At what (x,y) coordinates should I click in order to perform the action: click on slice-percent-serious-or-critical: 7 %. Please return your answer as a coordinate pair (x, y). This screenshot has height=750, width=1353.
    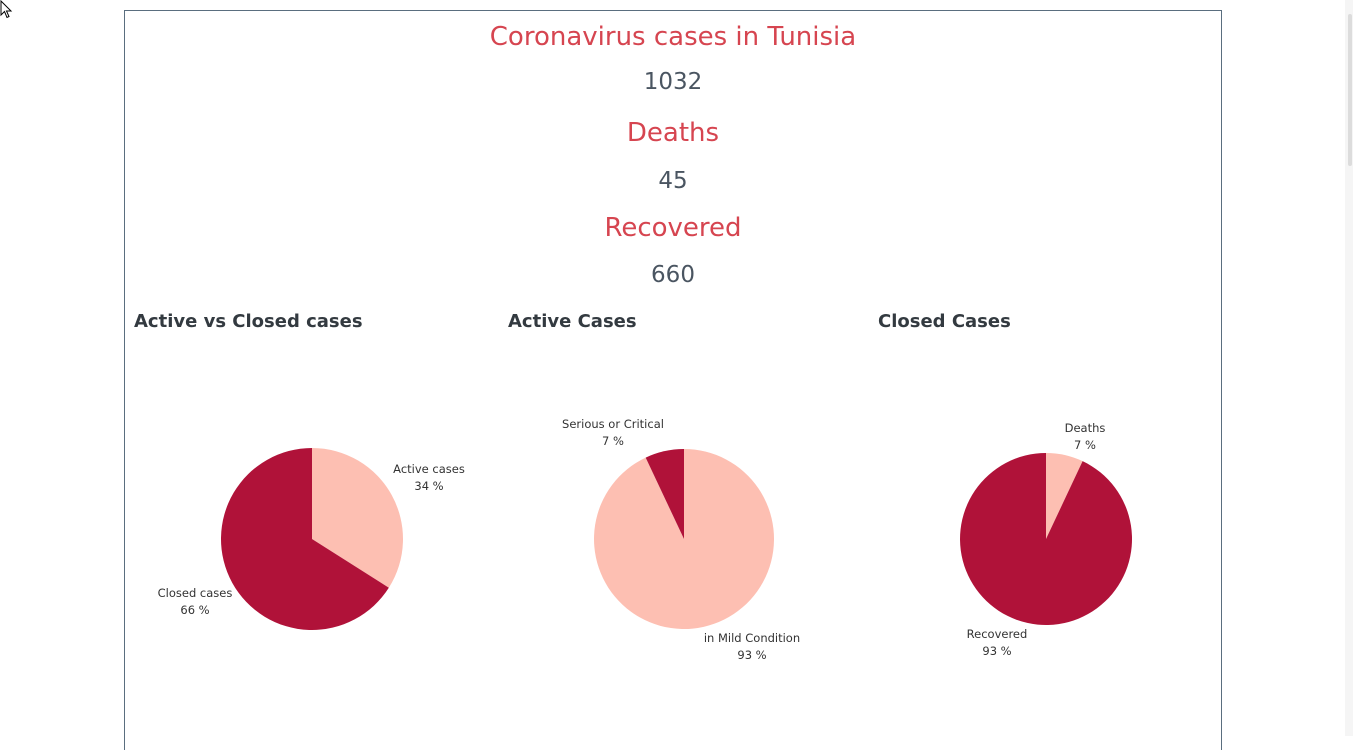
    Looking at the image, I should click on (613, 441).